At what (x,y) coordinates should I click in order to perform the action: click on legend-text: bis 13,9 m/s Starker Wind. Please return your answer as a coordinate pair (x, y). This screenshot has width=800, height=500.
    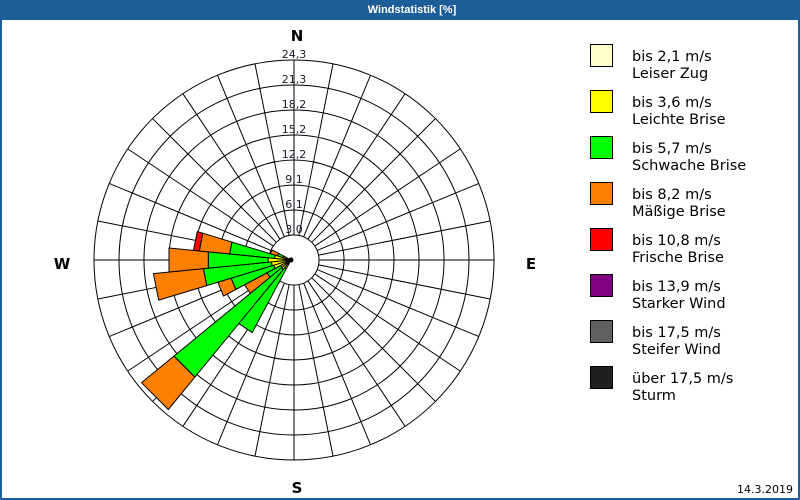
    Looking at the image, I should click on (679, 296).